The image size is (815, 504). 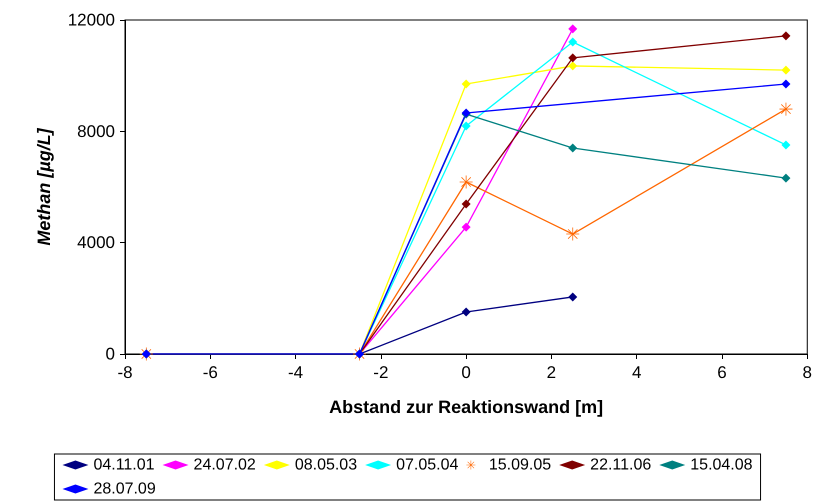 What do you see at coordinates (722, 372) in the screenshot?
I see `x-tick-label: 6` at bounding box center [722, 372].